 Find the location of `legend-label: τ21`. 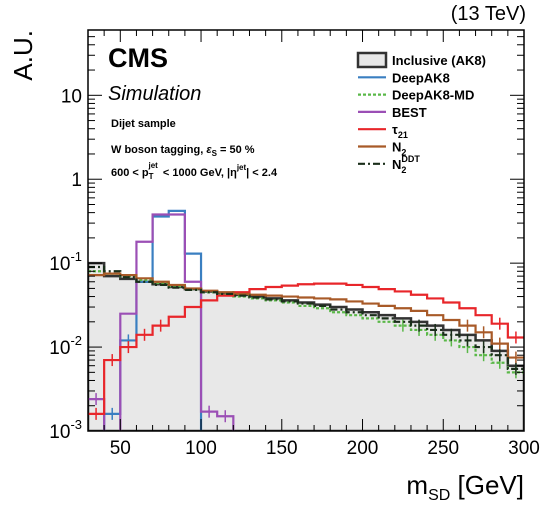

legend-label: τ21 is located at coordinates (400, 131).